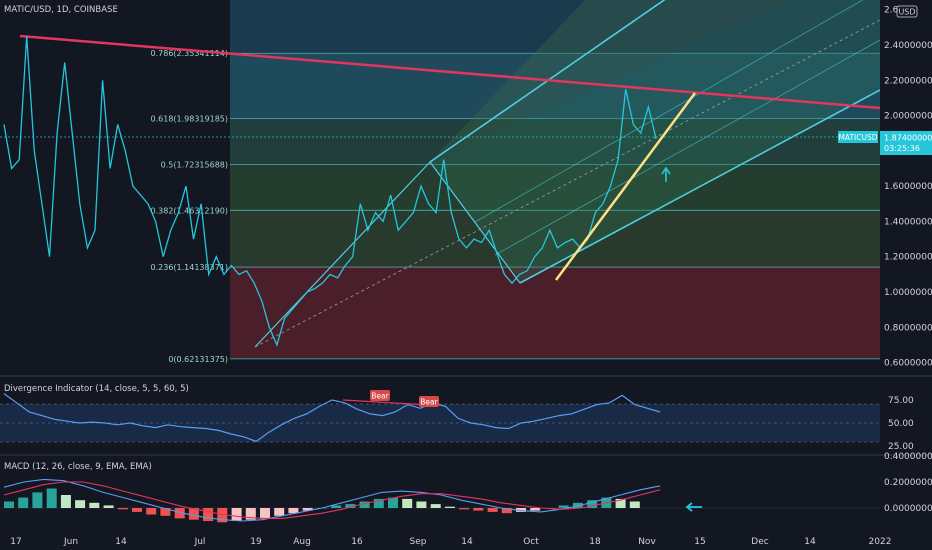 The width and height of the screenshot is (932, 550). I want to click on channel-lower-line, so click(699, 186).